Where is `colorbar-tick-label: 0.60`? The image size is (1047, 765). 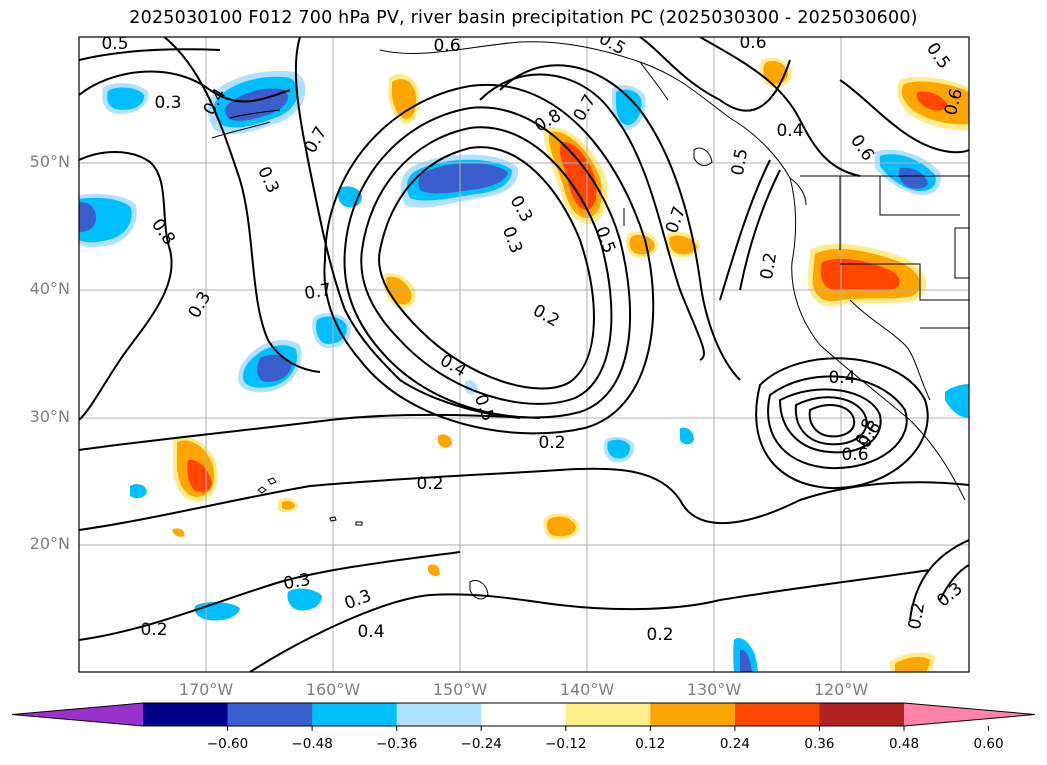 colorbar-tick-label: 0.60 is located at coordinates (988, 744).